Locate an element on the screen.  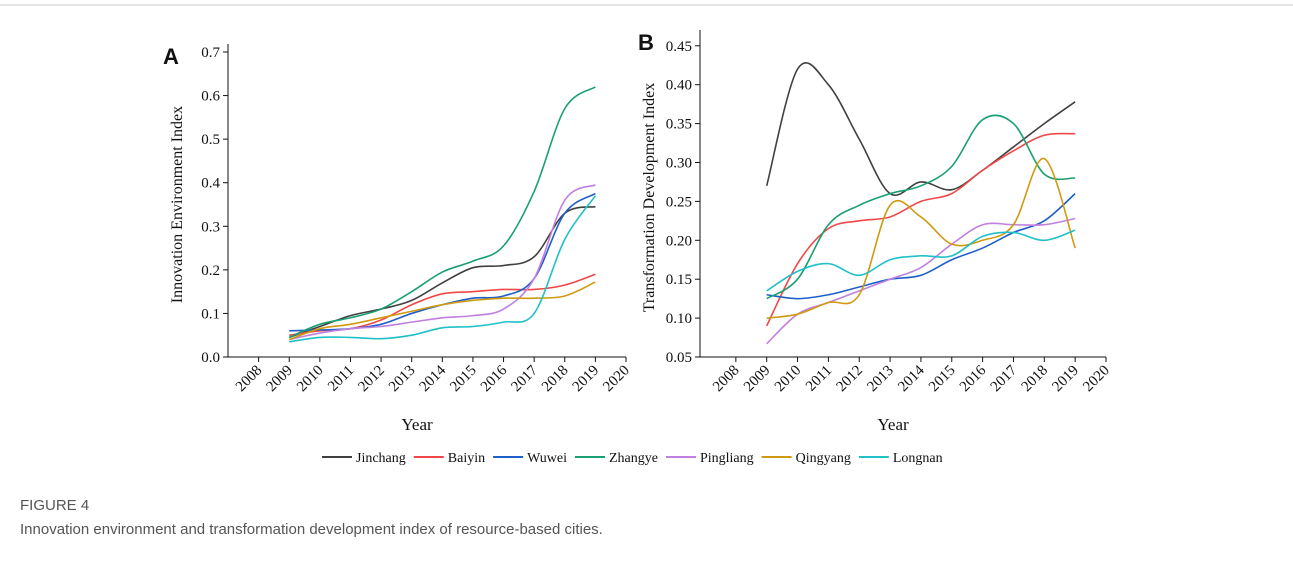
legend-label: Wuwei is located at coordinates (547, 458).